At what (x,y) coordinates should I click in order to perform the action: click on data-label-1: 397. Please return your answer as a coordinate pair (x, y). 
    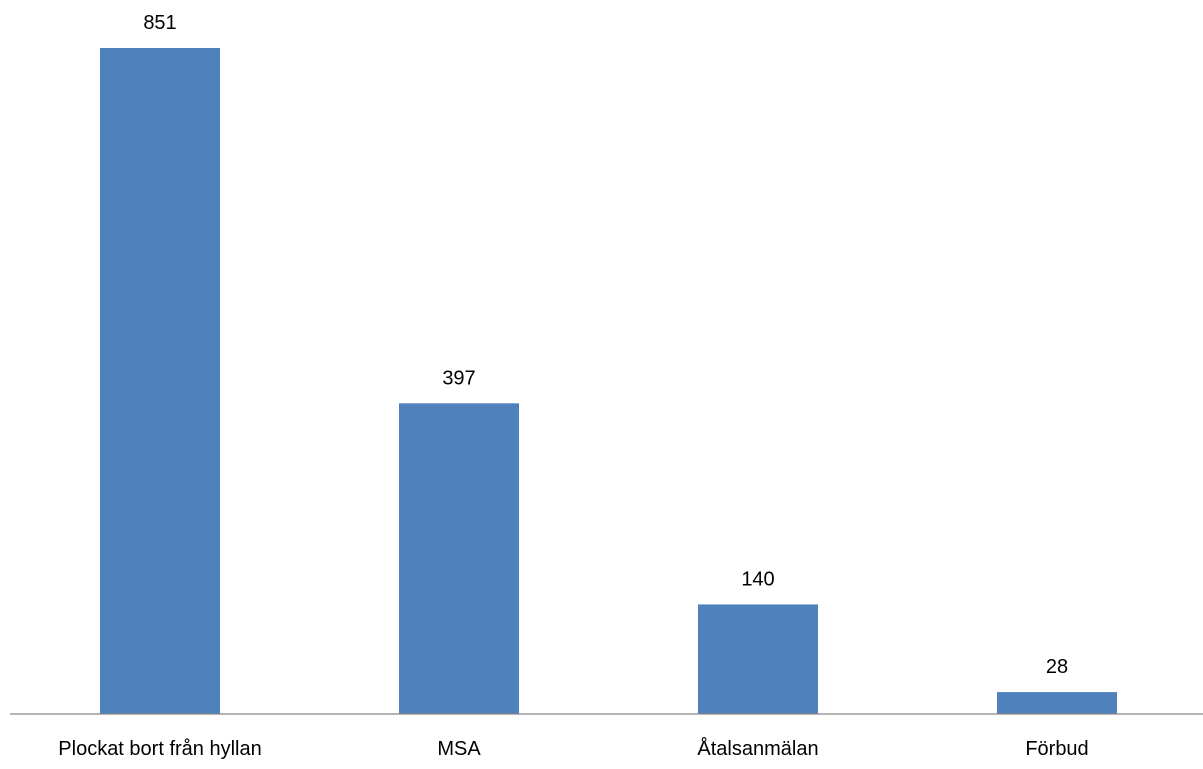
    Looking at the image, I should click on (458, 378).